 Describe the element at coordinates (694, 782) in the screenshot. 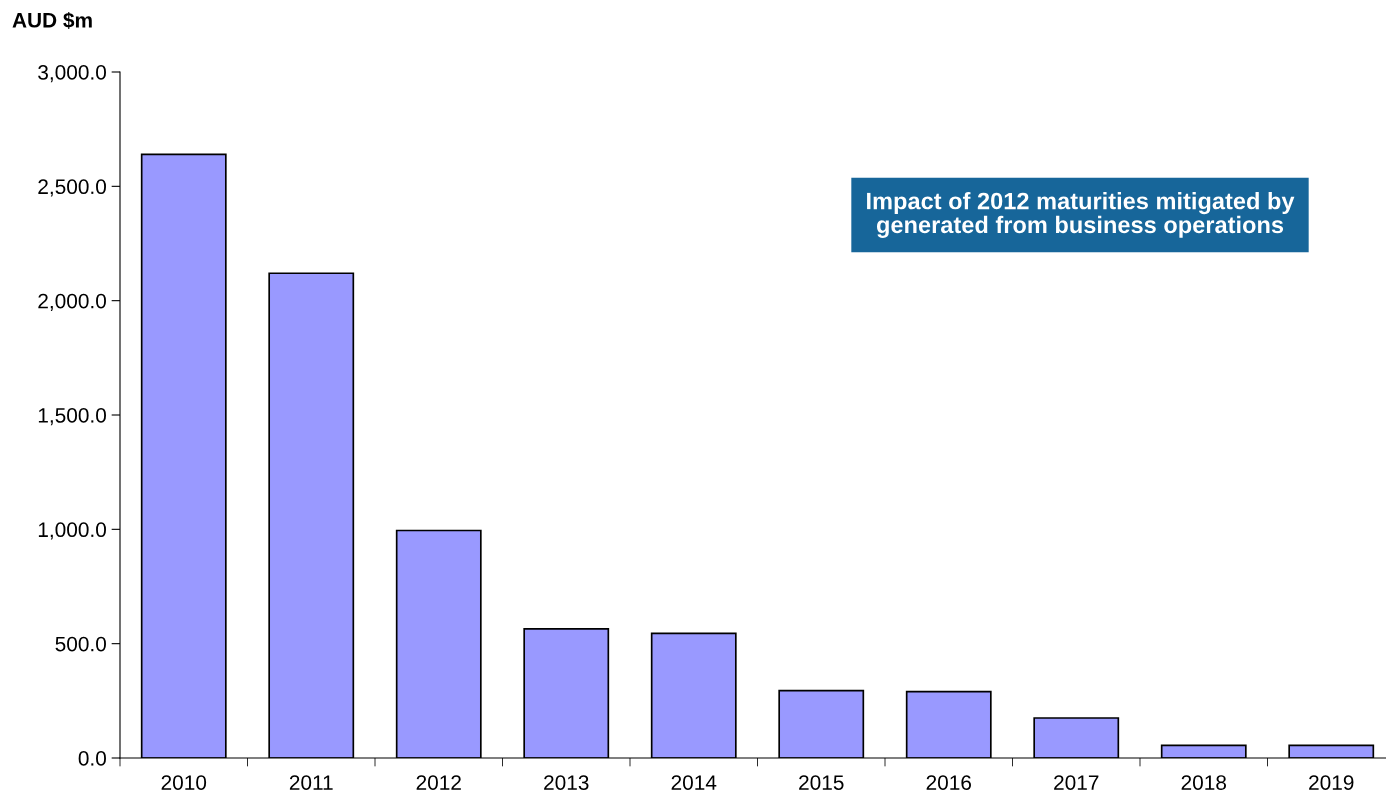

I see `x-tick-label: 2014` at that location.